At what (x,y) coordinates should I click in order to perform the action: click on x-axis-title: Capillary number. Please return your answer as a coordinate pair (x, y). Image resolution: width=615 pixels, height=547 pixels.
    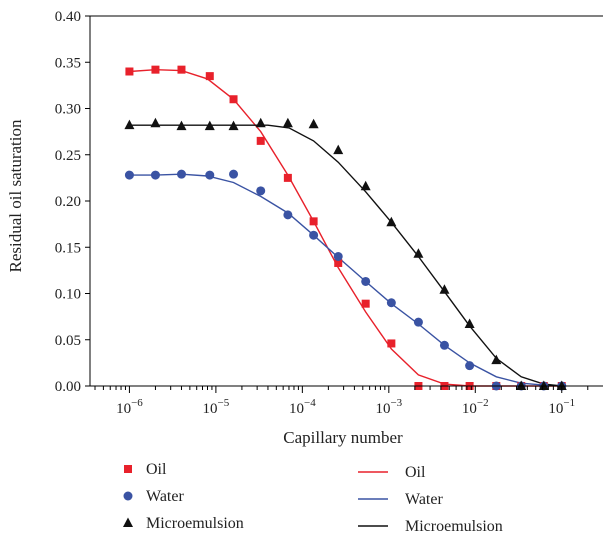
    Looking at the image, I should click on (343, 437).